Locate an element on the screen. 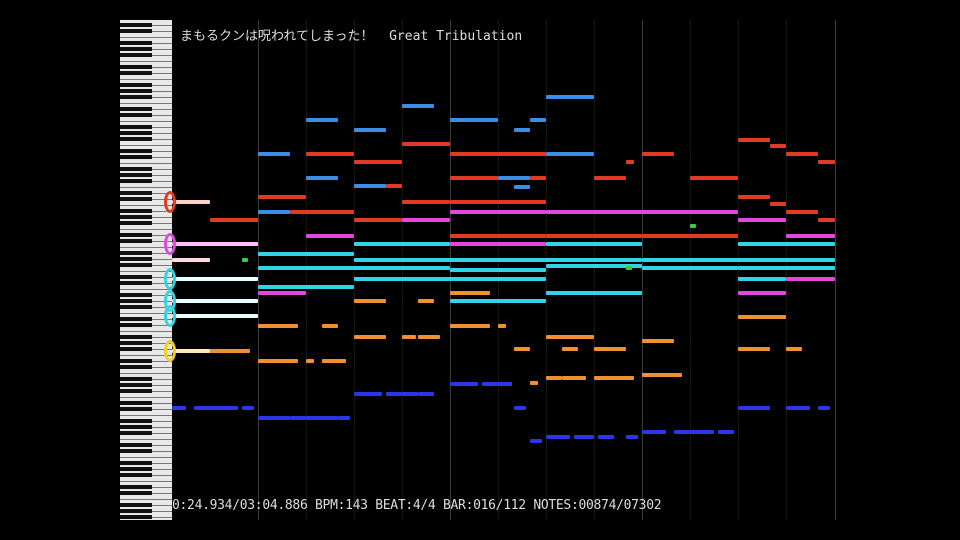  notes-readout: NOTES:00874/07302 is located at coordinates (597, 505).